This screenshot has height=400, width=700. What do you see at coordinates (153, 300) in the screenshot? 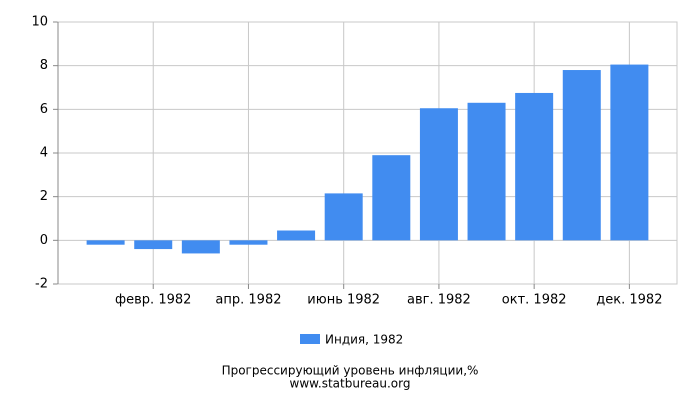
I see `x-tick-label: февр. 1982` at bounding box center [153, 300].